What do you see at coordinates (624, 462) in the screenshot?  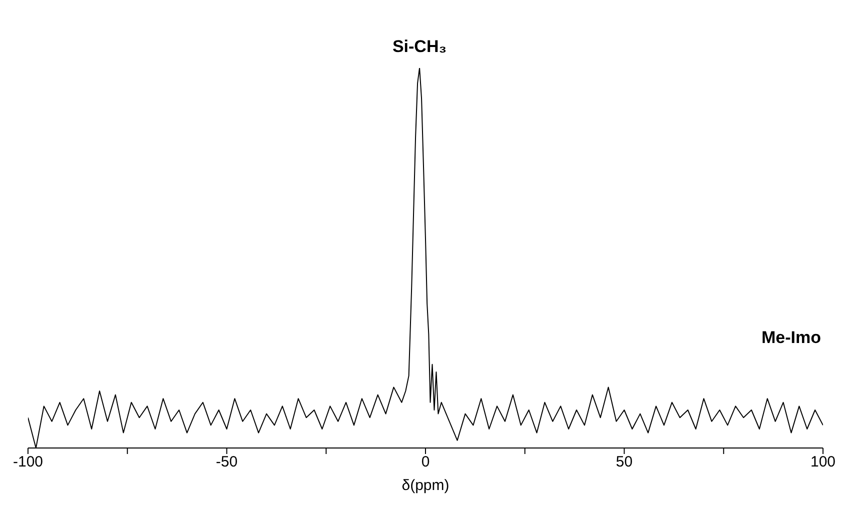 I see `x-tick-label: 50` at bounding box center [624, 462].